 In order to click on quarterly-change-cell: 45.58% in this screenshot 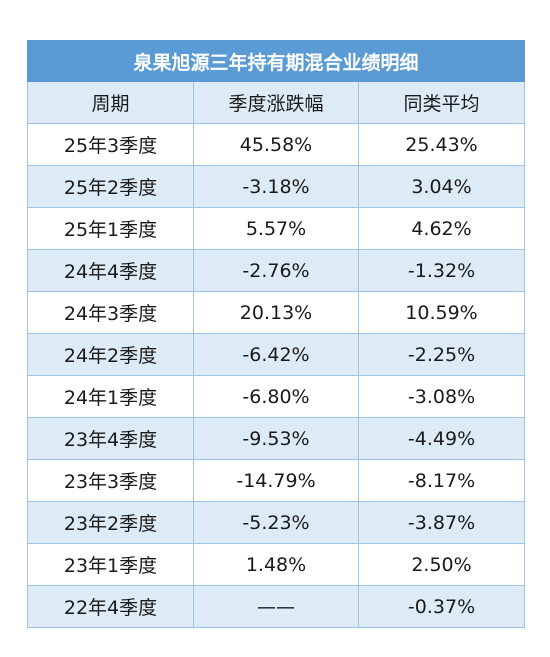, I will do `click(276, 144)`.